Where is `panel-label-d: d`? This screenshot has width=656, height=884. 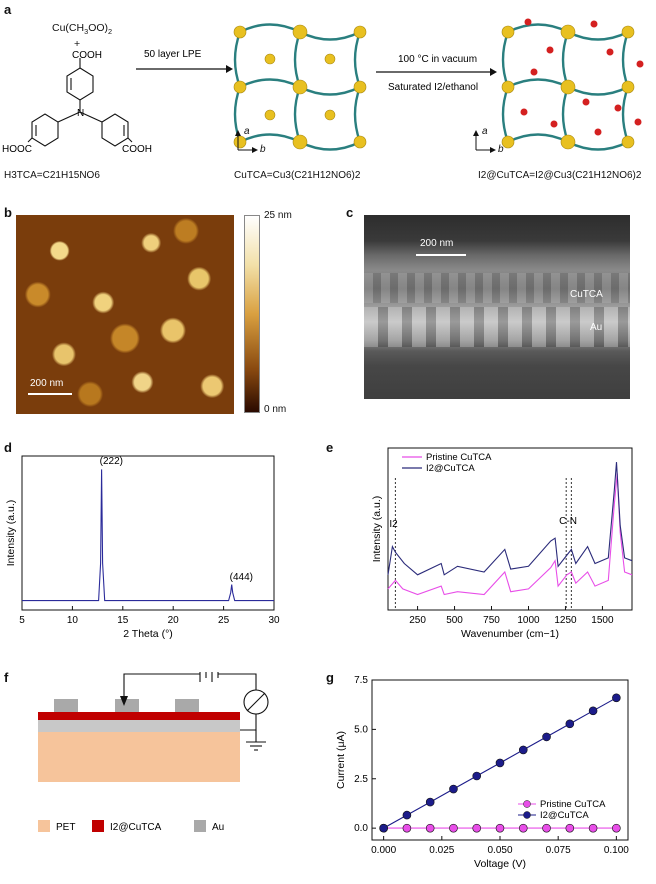 panel-label-d: d is located at coordinates (8, 447).